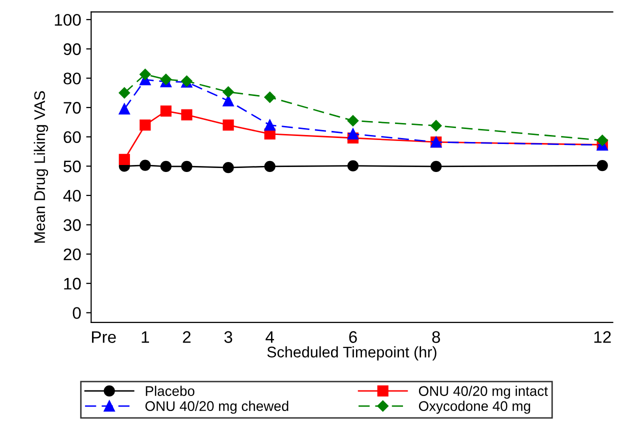  What do you see at coordinates (72, 196) in the screenshot?
I see `y-tick-label: 40` at bounding box center [72, 196].